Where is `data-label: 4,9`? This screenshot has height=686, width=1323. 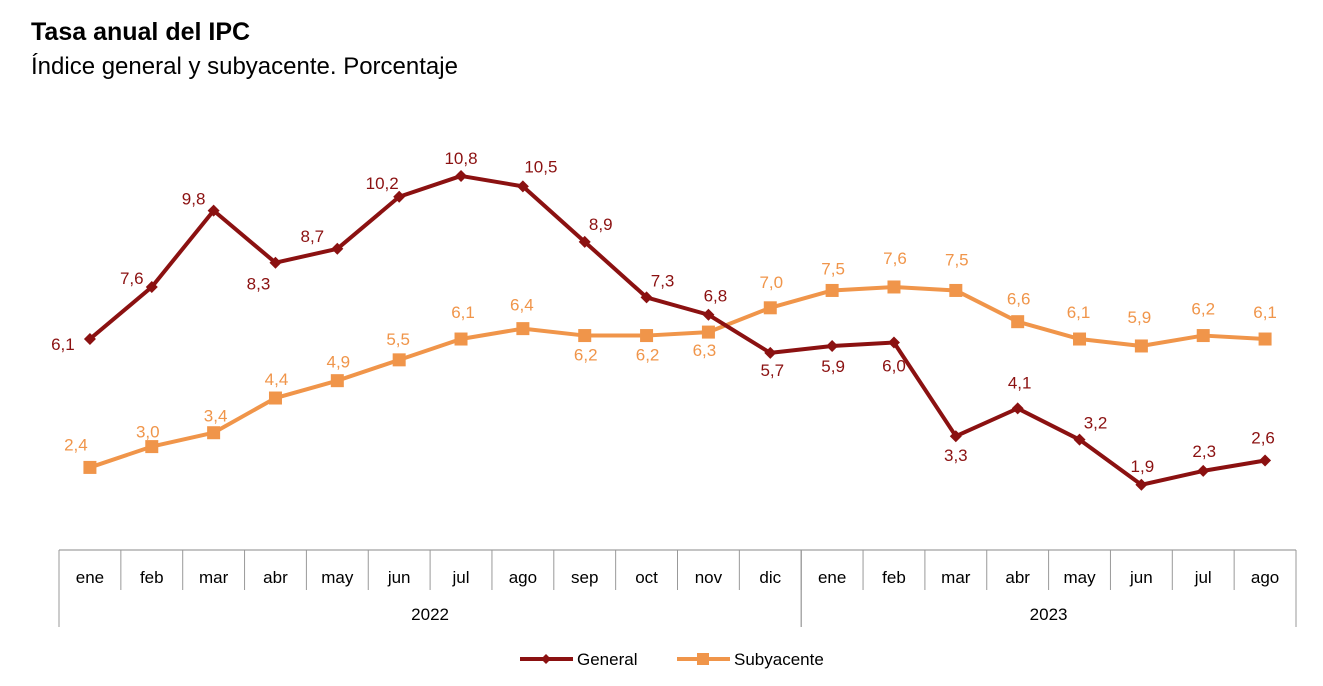
data-label: 4,9 is located at coordinates (339, 362).